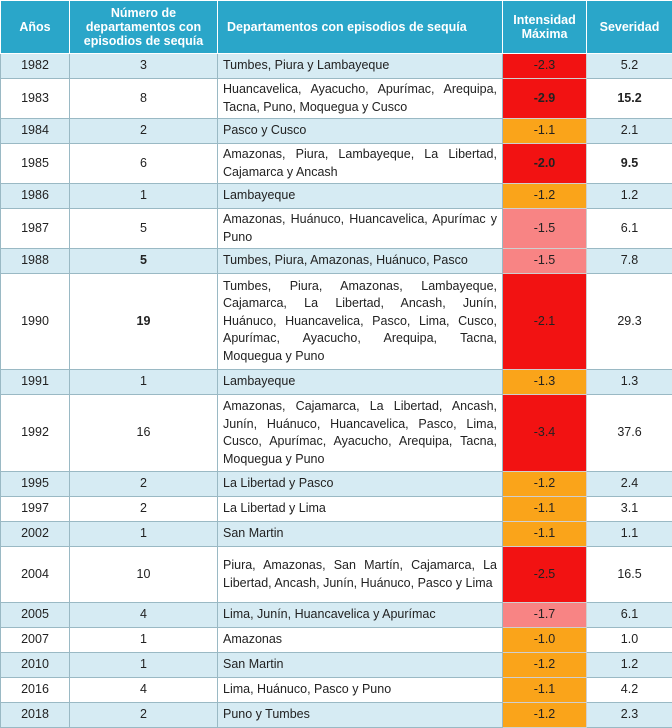 This screenshot has width=672, height=728. What do you see at coordinates (360, 640) in the screenshot?
I see `cell-departments: Amazonas` at bounding box center [360, 640].